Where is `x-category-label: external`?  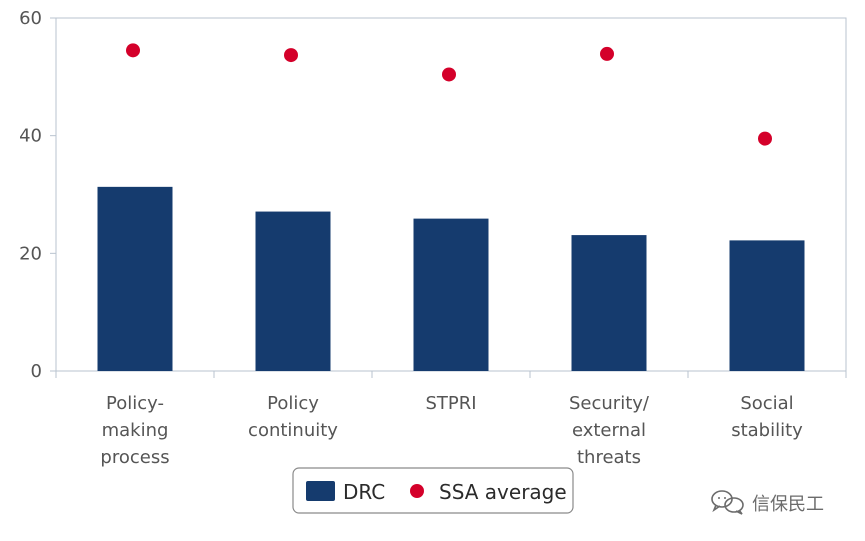 x-category-label: external is located at coordinates (609, 430).